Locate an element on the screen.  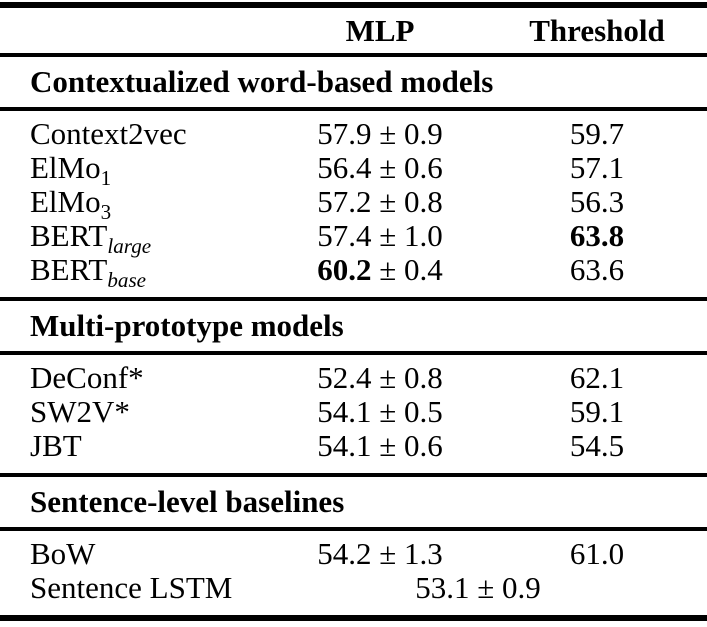
score-stddev: ± 0.4 is located at coordinates (407, 269).